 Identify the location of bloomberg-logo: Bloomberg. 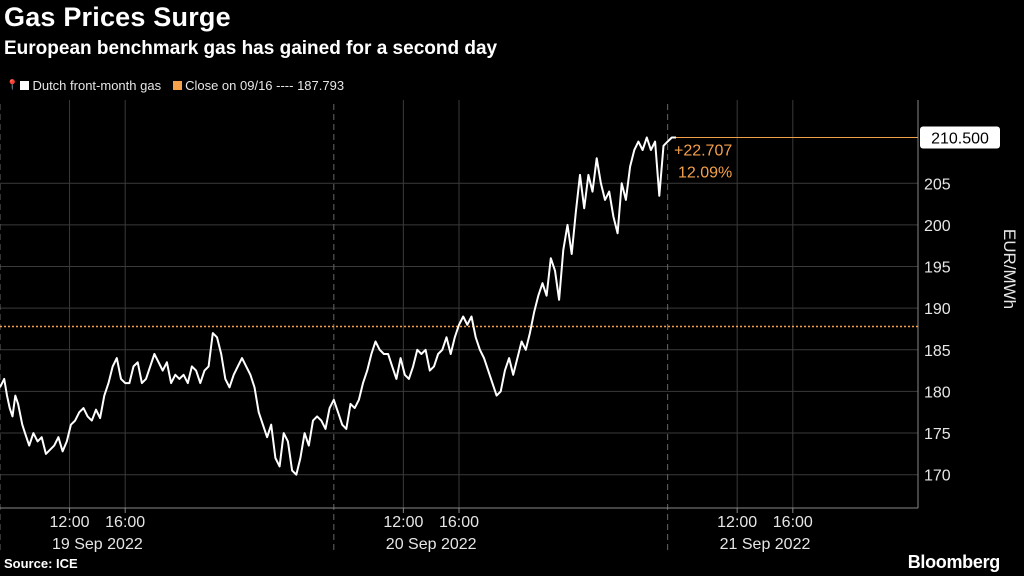
(954, 562).